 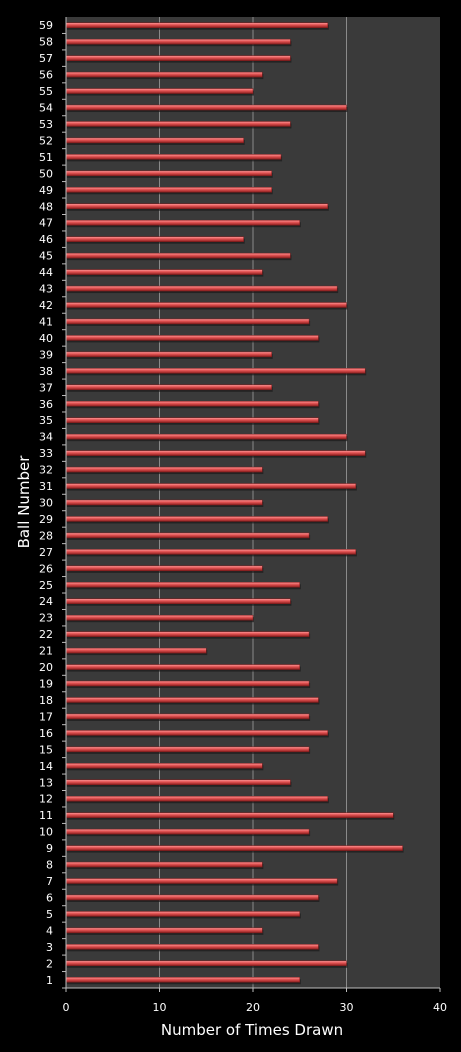 What do you see at coordinates (46, 75) in the screenshot?
I see `y-tick-label: 56` at bounding box center [46, 75].